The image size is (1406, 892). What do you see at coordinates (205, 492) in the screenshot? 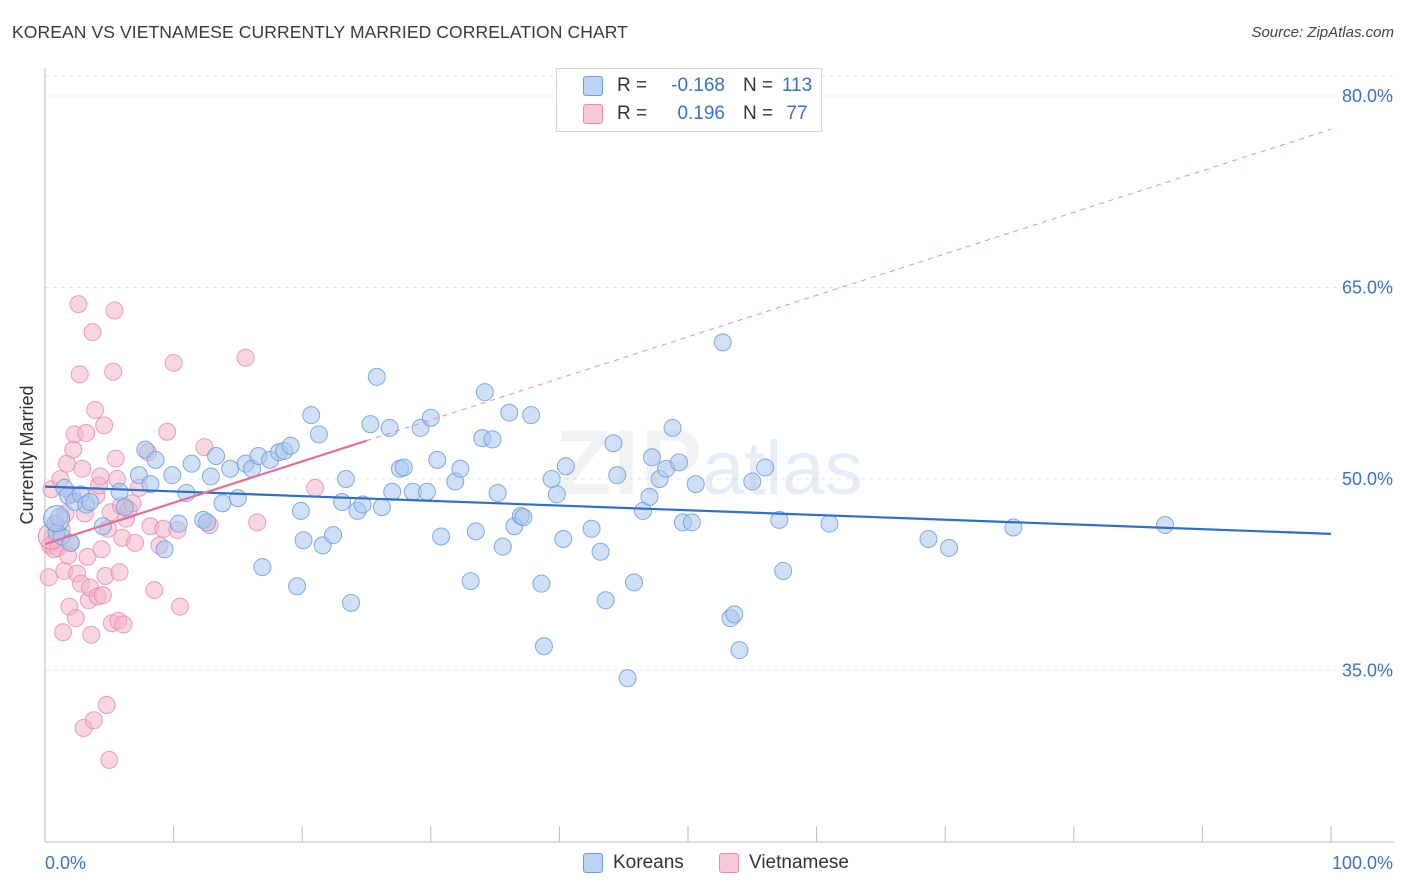
I see `vietnamese-trend-line` at bounding box center [205, 492].